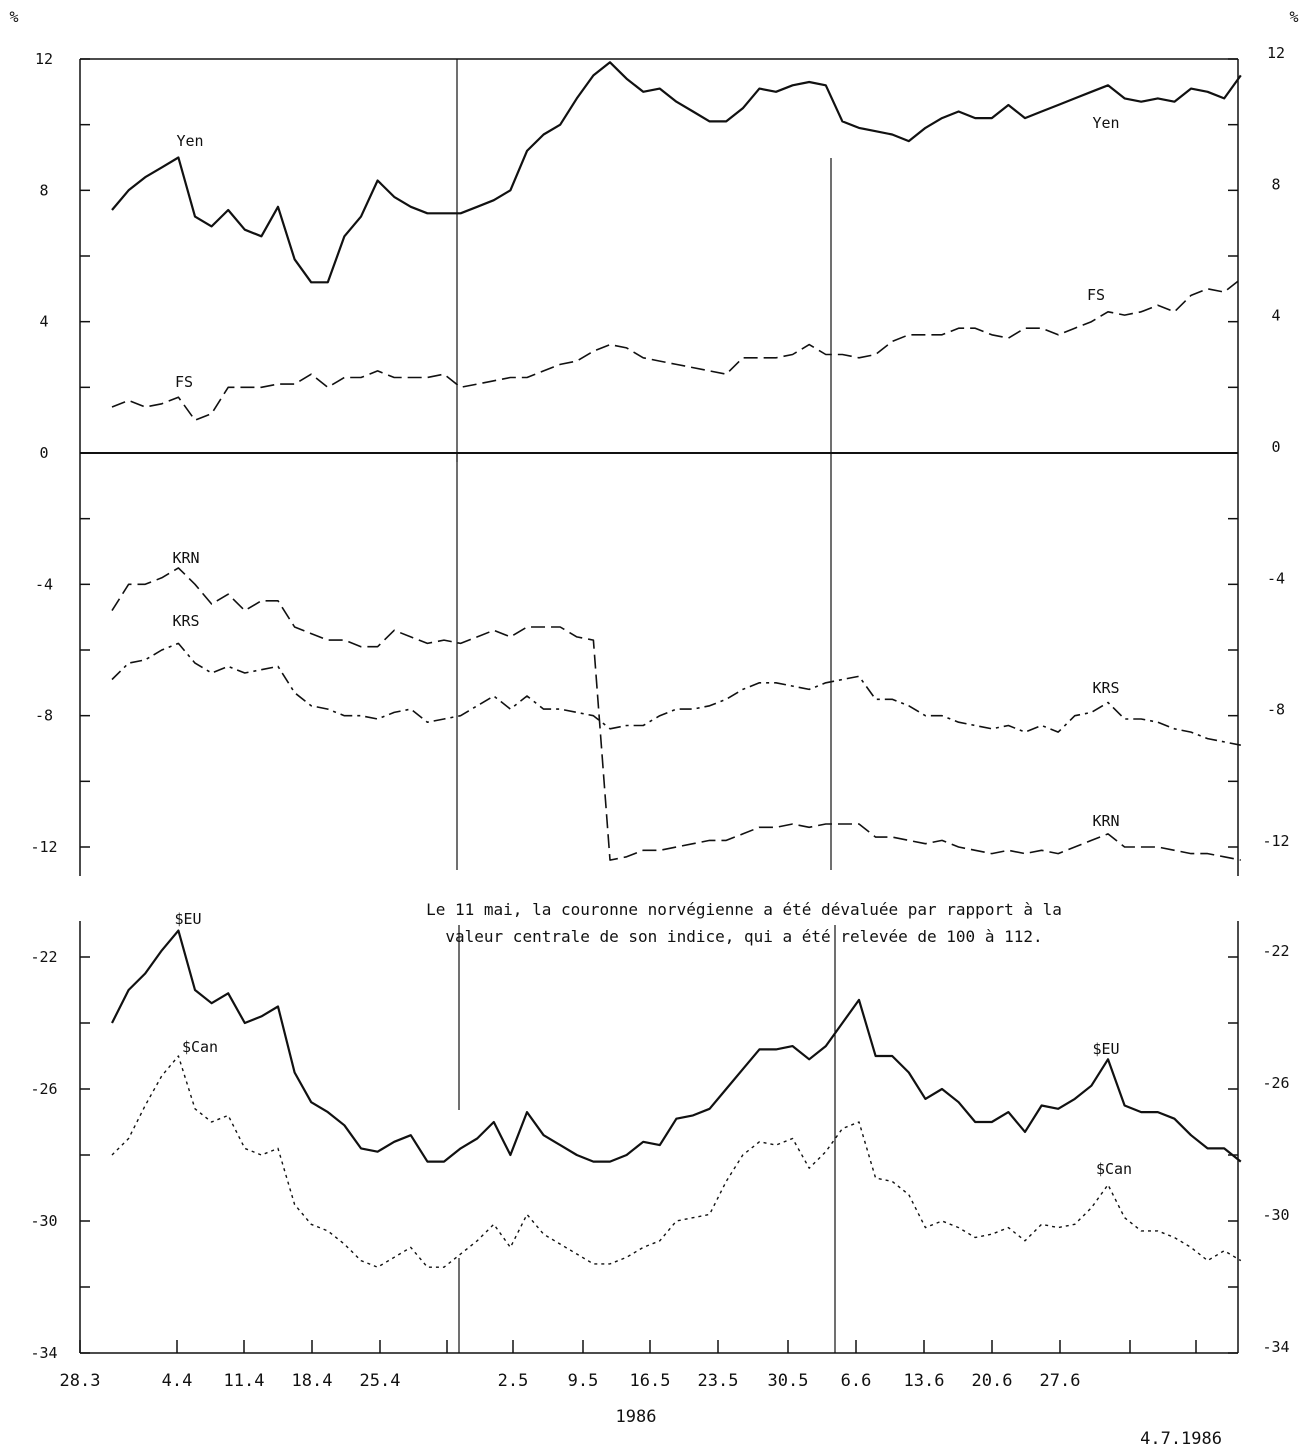 This screenshot has height=1447, width=1308. I want to click on y-tick-label-left: -30, so click(43, 1221).